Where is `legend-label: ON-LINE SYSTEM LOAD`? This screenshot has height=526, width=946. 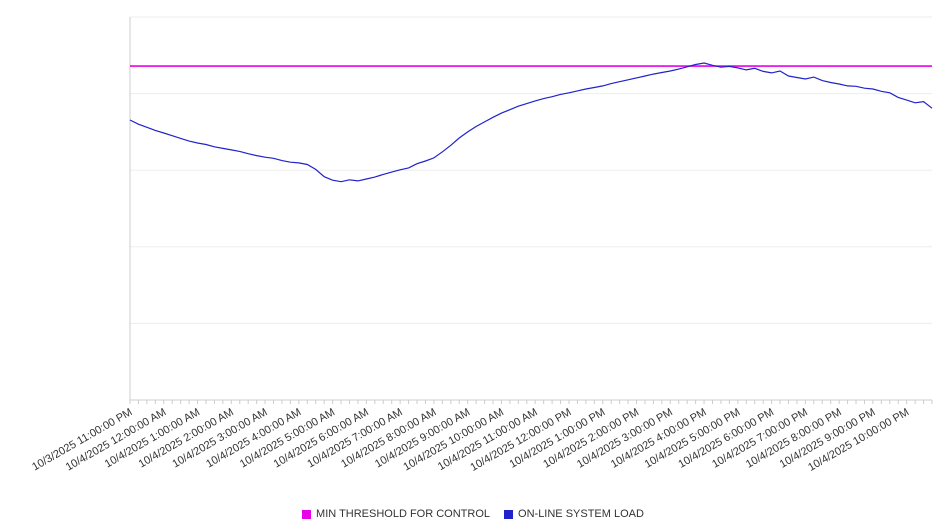 legend-label: ON-LINE SYSTEM LOAD is located at coordinates (581, 514).